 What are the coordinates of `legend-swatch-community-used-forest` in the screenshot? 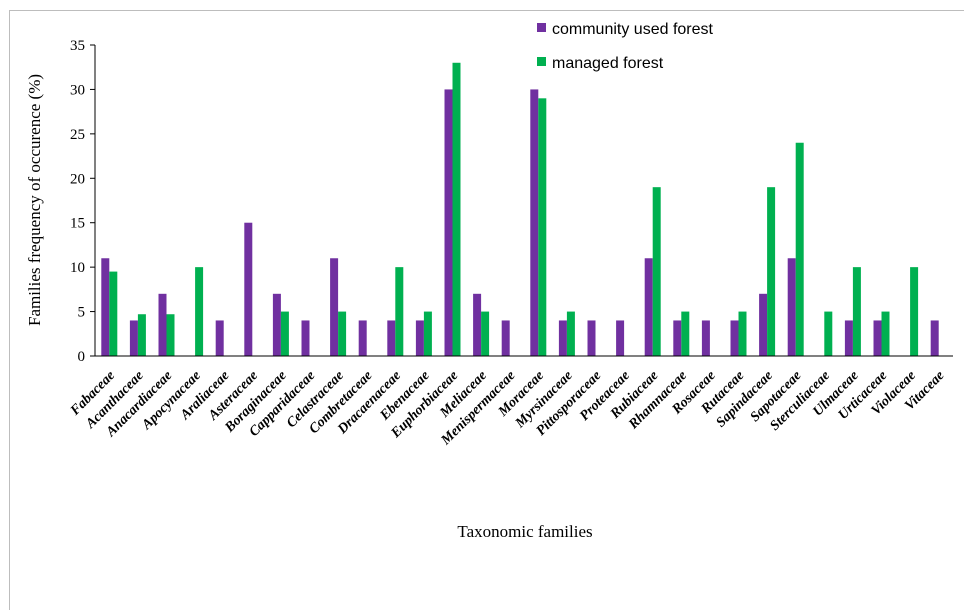 It's located at (541, 27).